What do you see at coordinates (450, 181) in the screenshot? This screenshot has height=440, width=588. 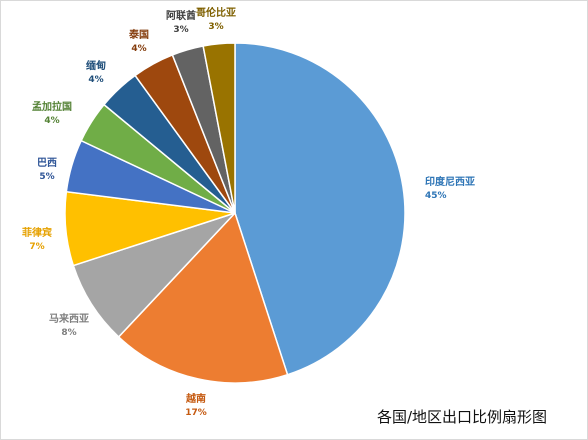 I see `slice-label-1: 印度尼西亚` at bounding box center [450, 181].